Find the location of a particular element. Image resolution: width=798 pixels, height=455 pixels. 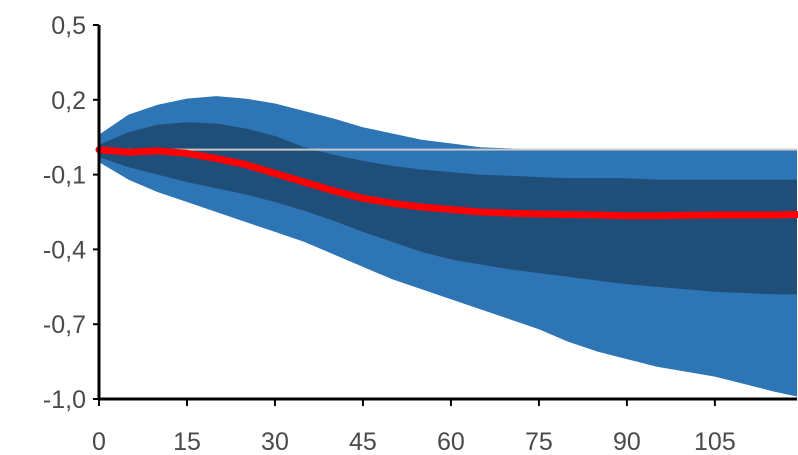

series-layer is located at coordinates (446, 183).